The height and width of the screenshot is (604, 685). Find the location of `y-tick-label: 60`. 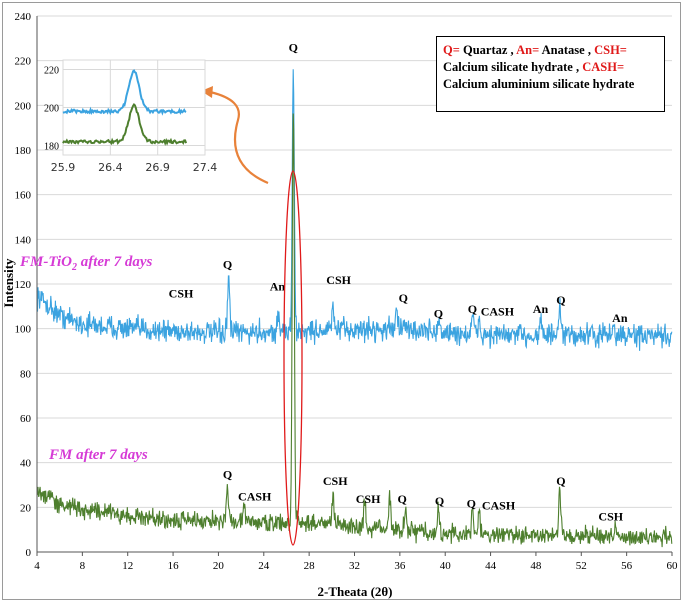

y-tick-label: 60 is located at coordinates (26, 419).